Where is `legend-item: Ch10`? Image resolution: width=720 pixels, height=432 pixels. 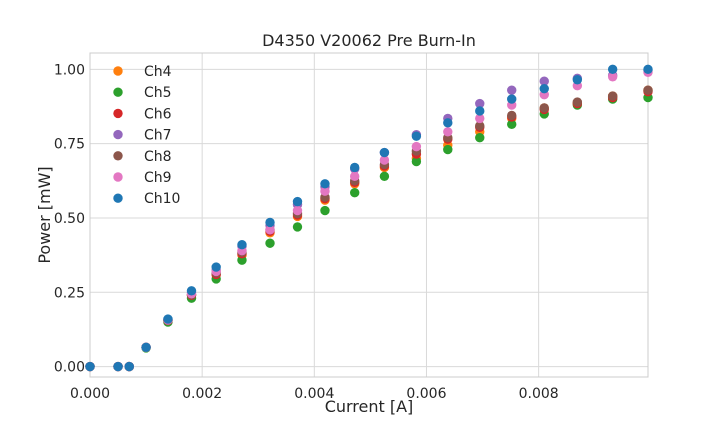 legend-item: Ch10 is located at coordinates (146, 199).